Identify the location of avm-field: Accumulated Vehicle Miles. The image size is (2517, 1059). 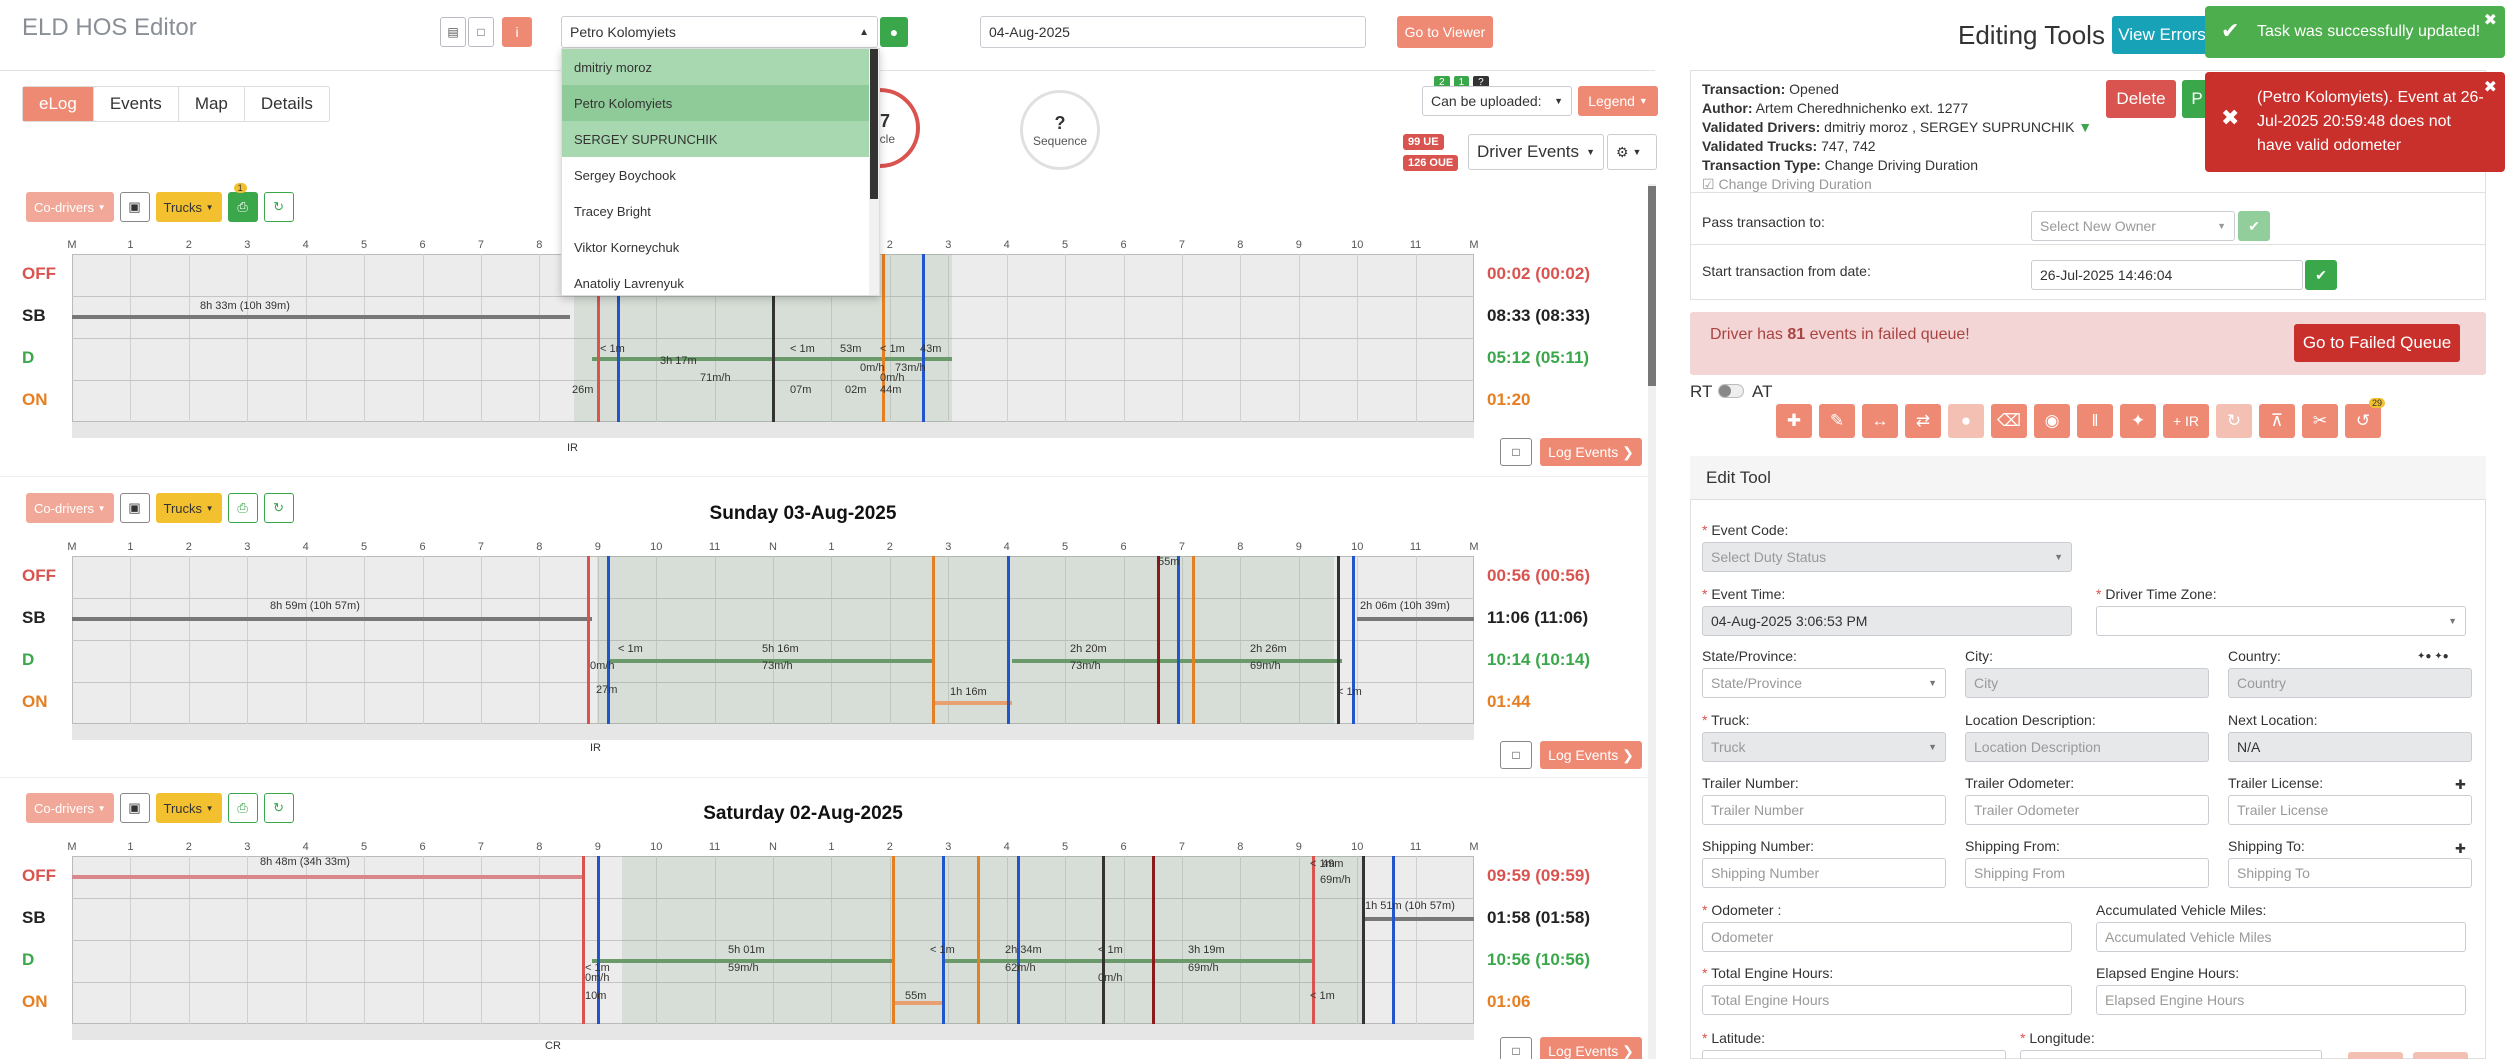
(2281, 937).